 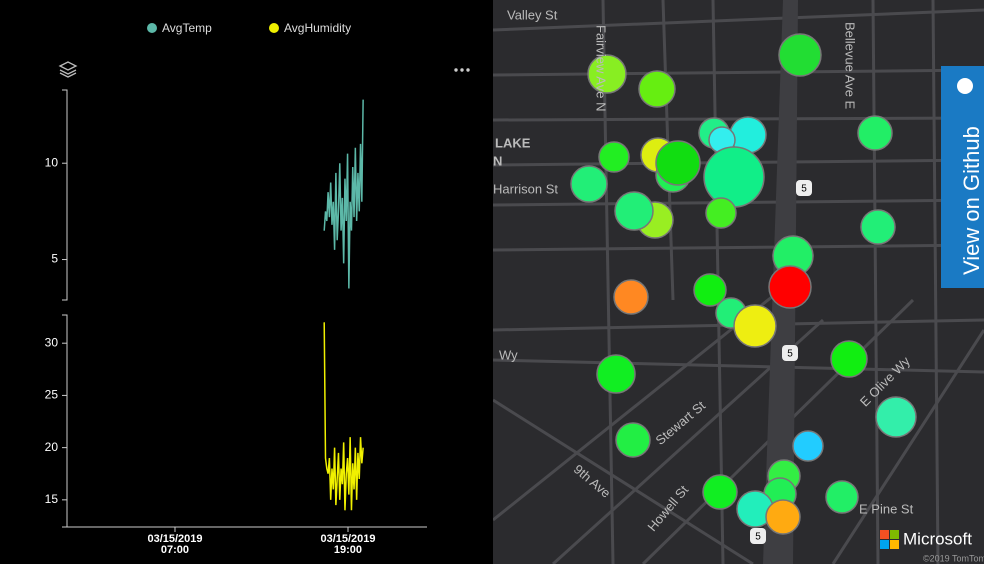 What do you see at coordinates (601, 68) in the screenshot?
I see `street-label: Fairview Ave N` at bounding box center [601, 68].